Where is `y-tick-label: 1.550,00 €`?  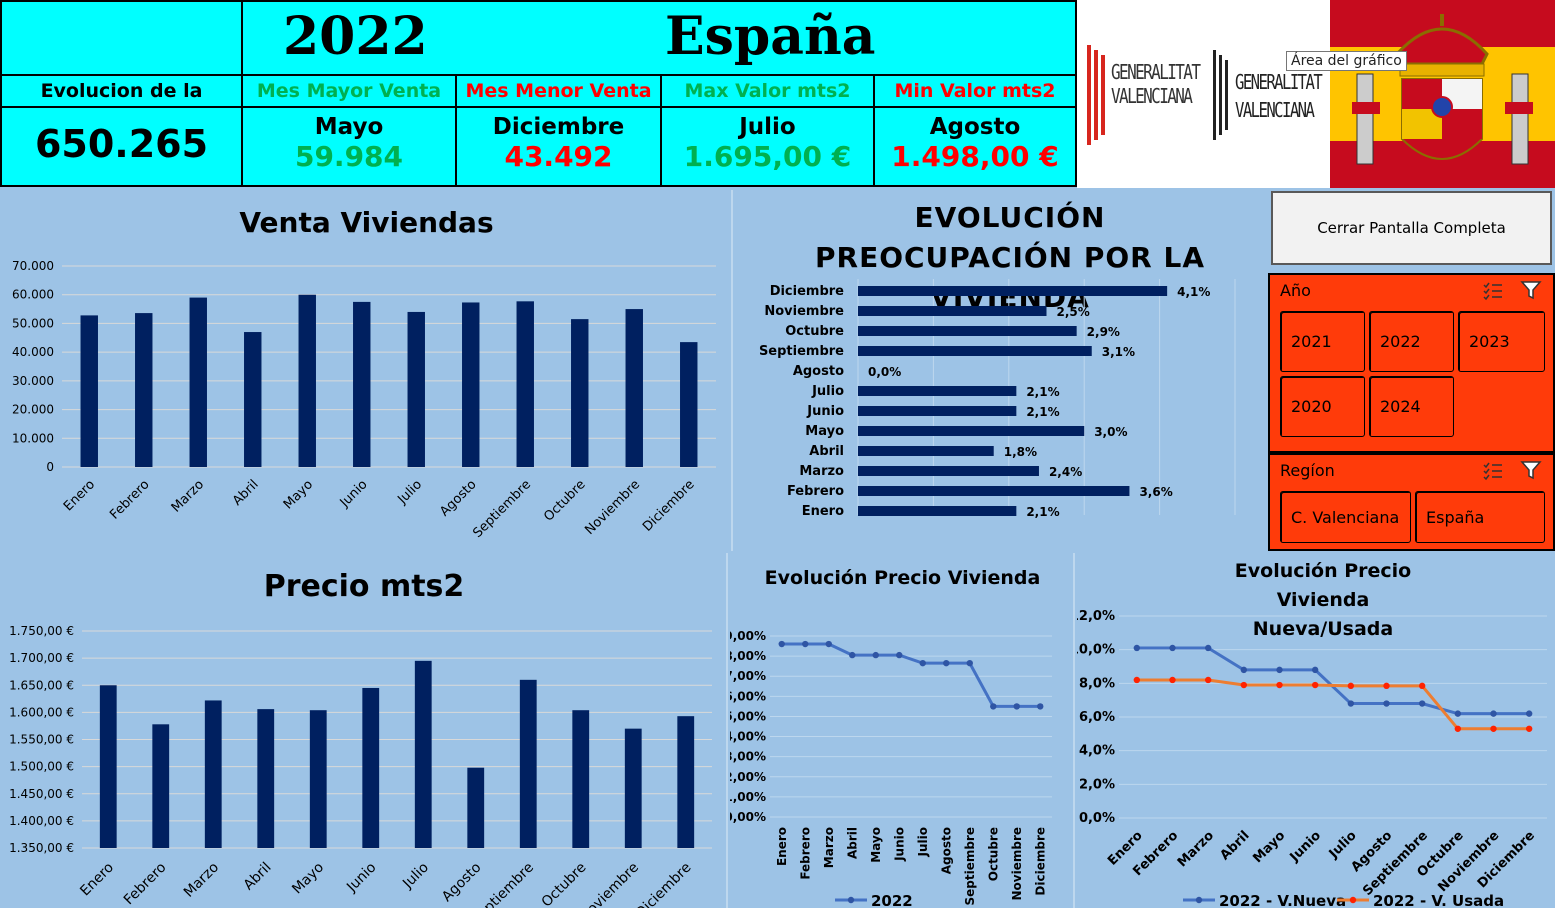 y-tick-label: 1.550,00 € is located at coordinates (41, 740).